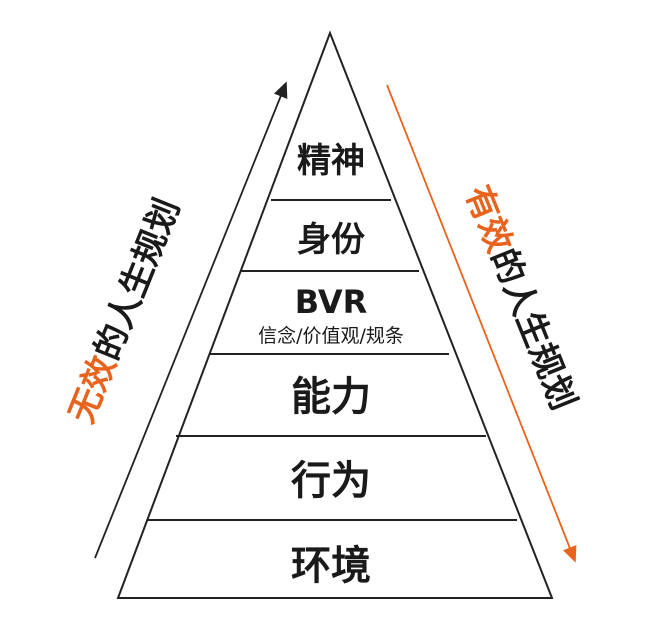 The image size is (651, 635). What do you see at coordinates (533, 329) in the screenshot?
I see `right-label-rest: 的人生规划` at bounding box center [533, 329].